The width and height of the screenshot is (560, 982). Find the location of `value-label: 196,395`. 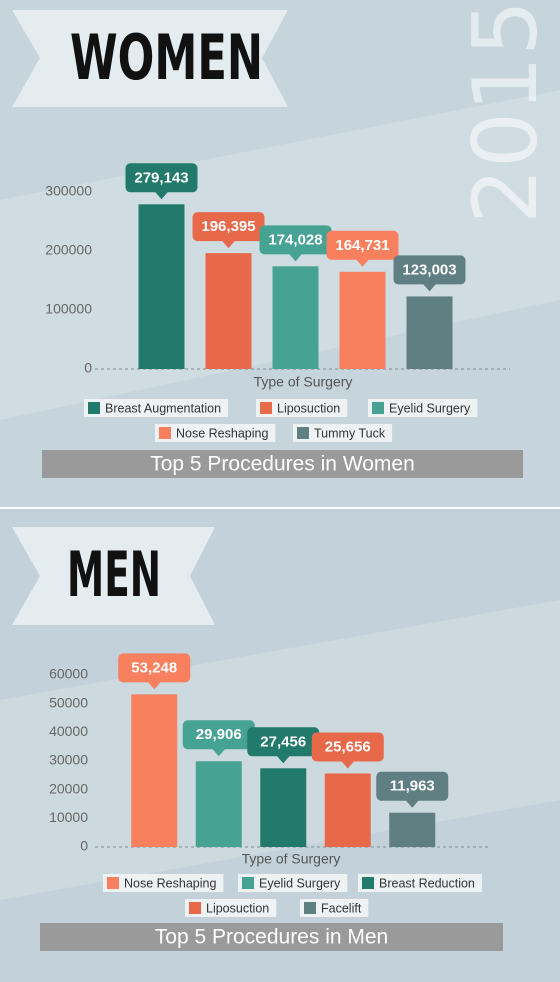

value-label: 196,395 is located at coordinates (228, 226).